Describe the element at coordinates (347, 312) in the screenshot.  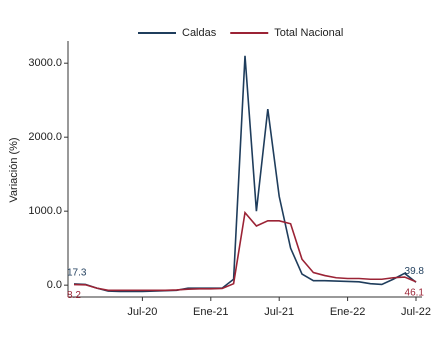
I see `x-tick-label: Ene-22` at that location.